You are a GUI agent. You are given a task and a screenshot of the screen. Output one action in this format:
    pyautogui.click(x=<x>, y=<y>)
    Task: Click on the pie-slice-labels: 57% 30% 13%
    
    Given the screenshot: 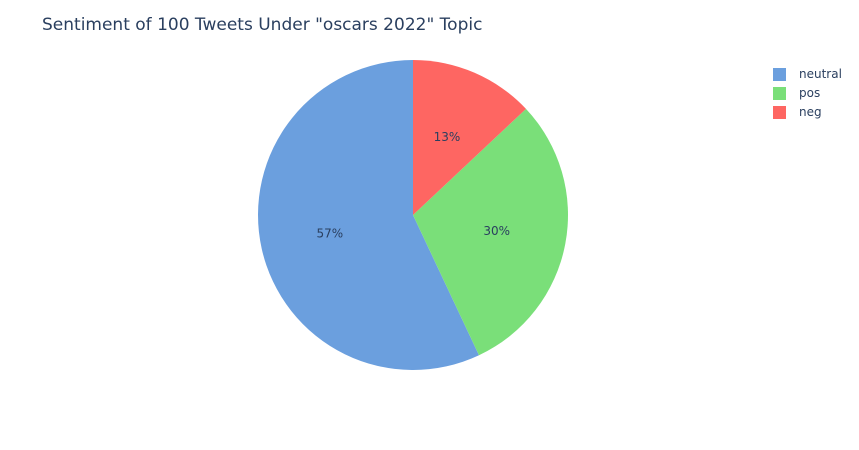 What is the action you would take?
    pyautogui.click(x=413, y=185)
    